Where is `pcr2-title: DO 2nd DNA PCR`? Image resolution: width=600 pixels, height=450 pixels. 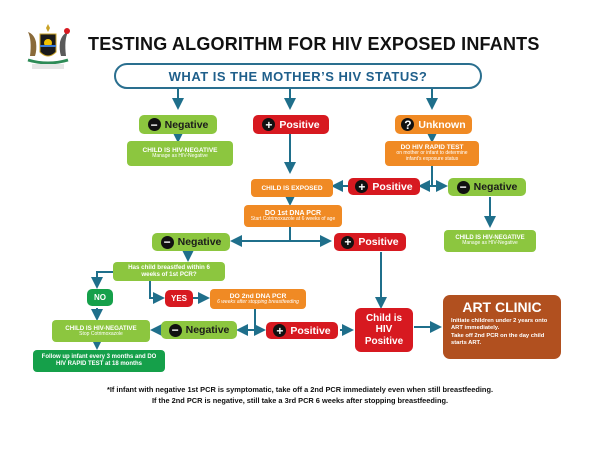
pcr2-title: DO 2nd DNA PCR is located at coordinates (258, 296).